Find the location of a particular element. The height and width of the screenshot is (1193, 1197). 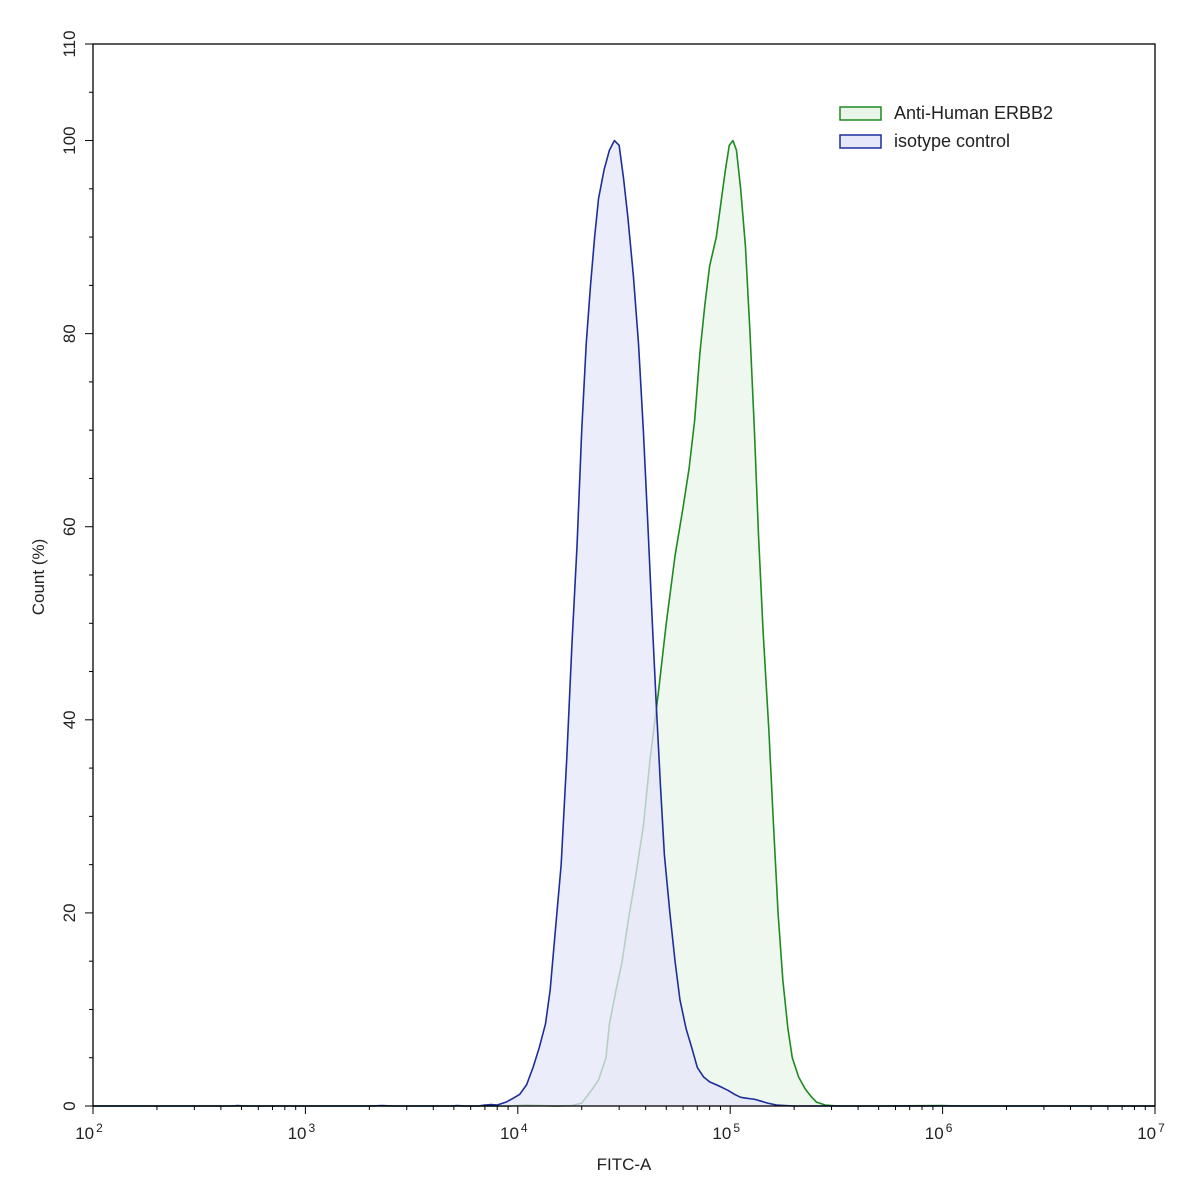

y-tick-label: 40 is located at coordinates (69, 719).